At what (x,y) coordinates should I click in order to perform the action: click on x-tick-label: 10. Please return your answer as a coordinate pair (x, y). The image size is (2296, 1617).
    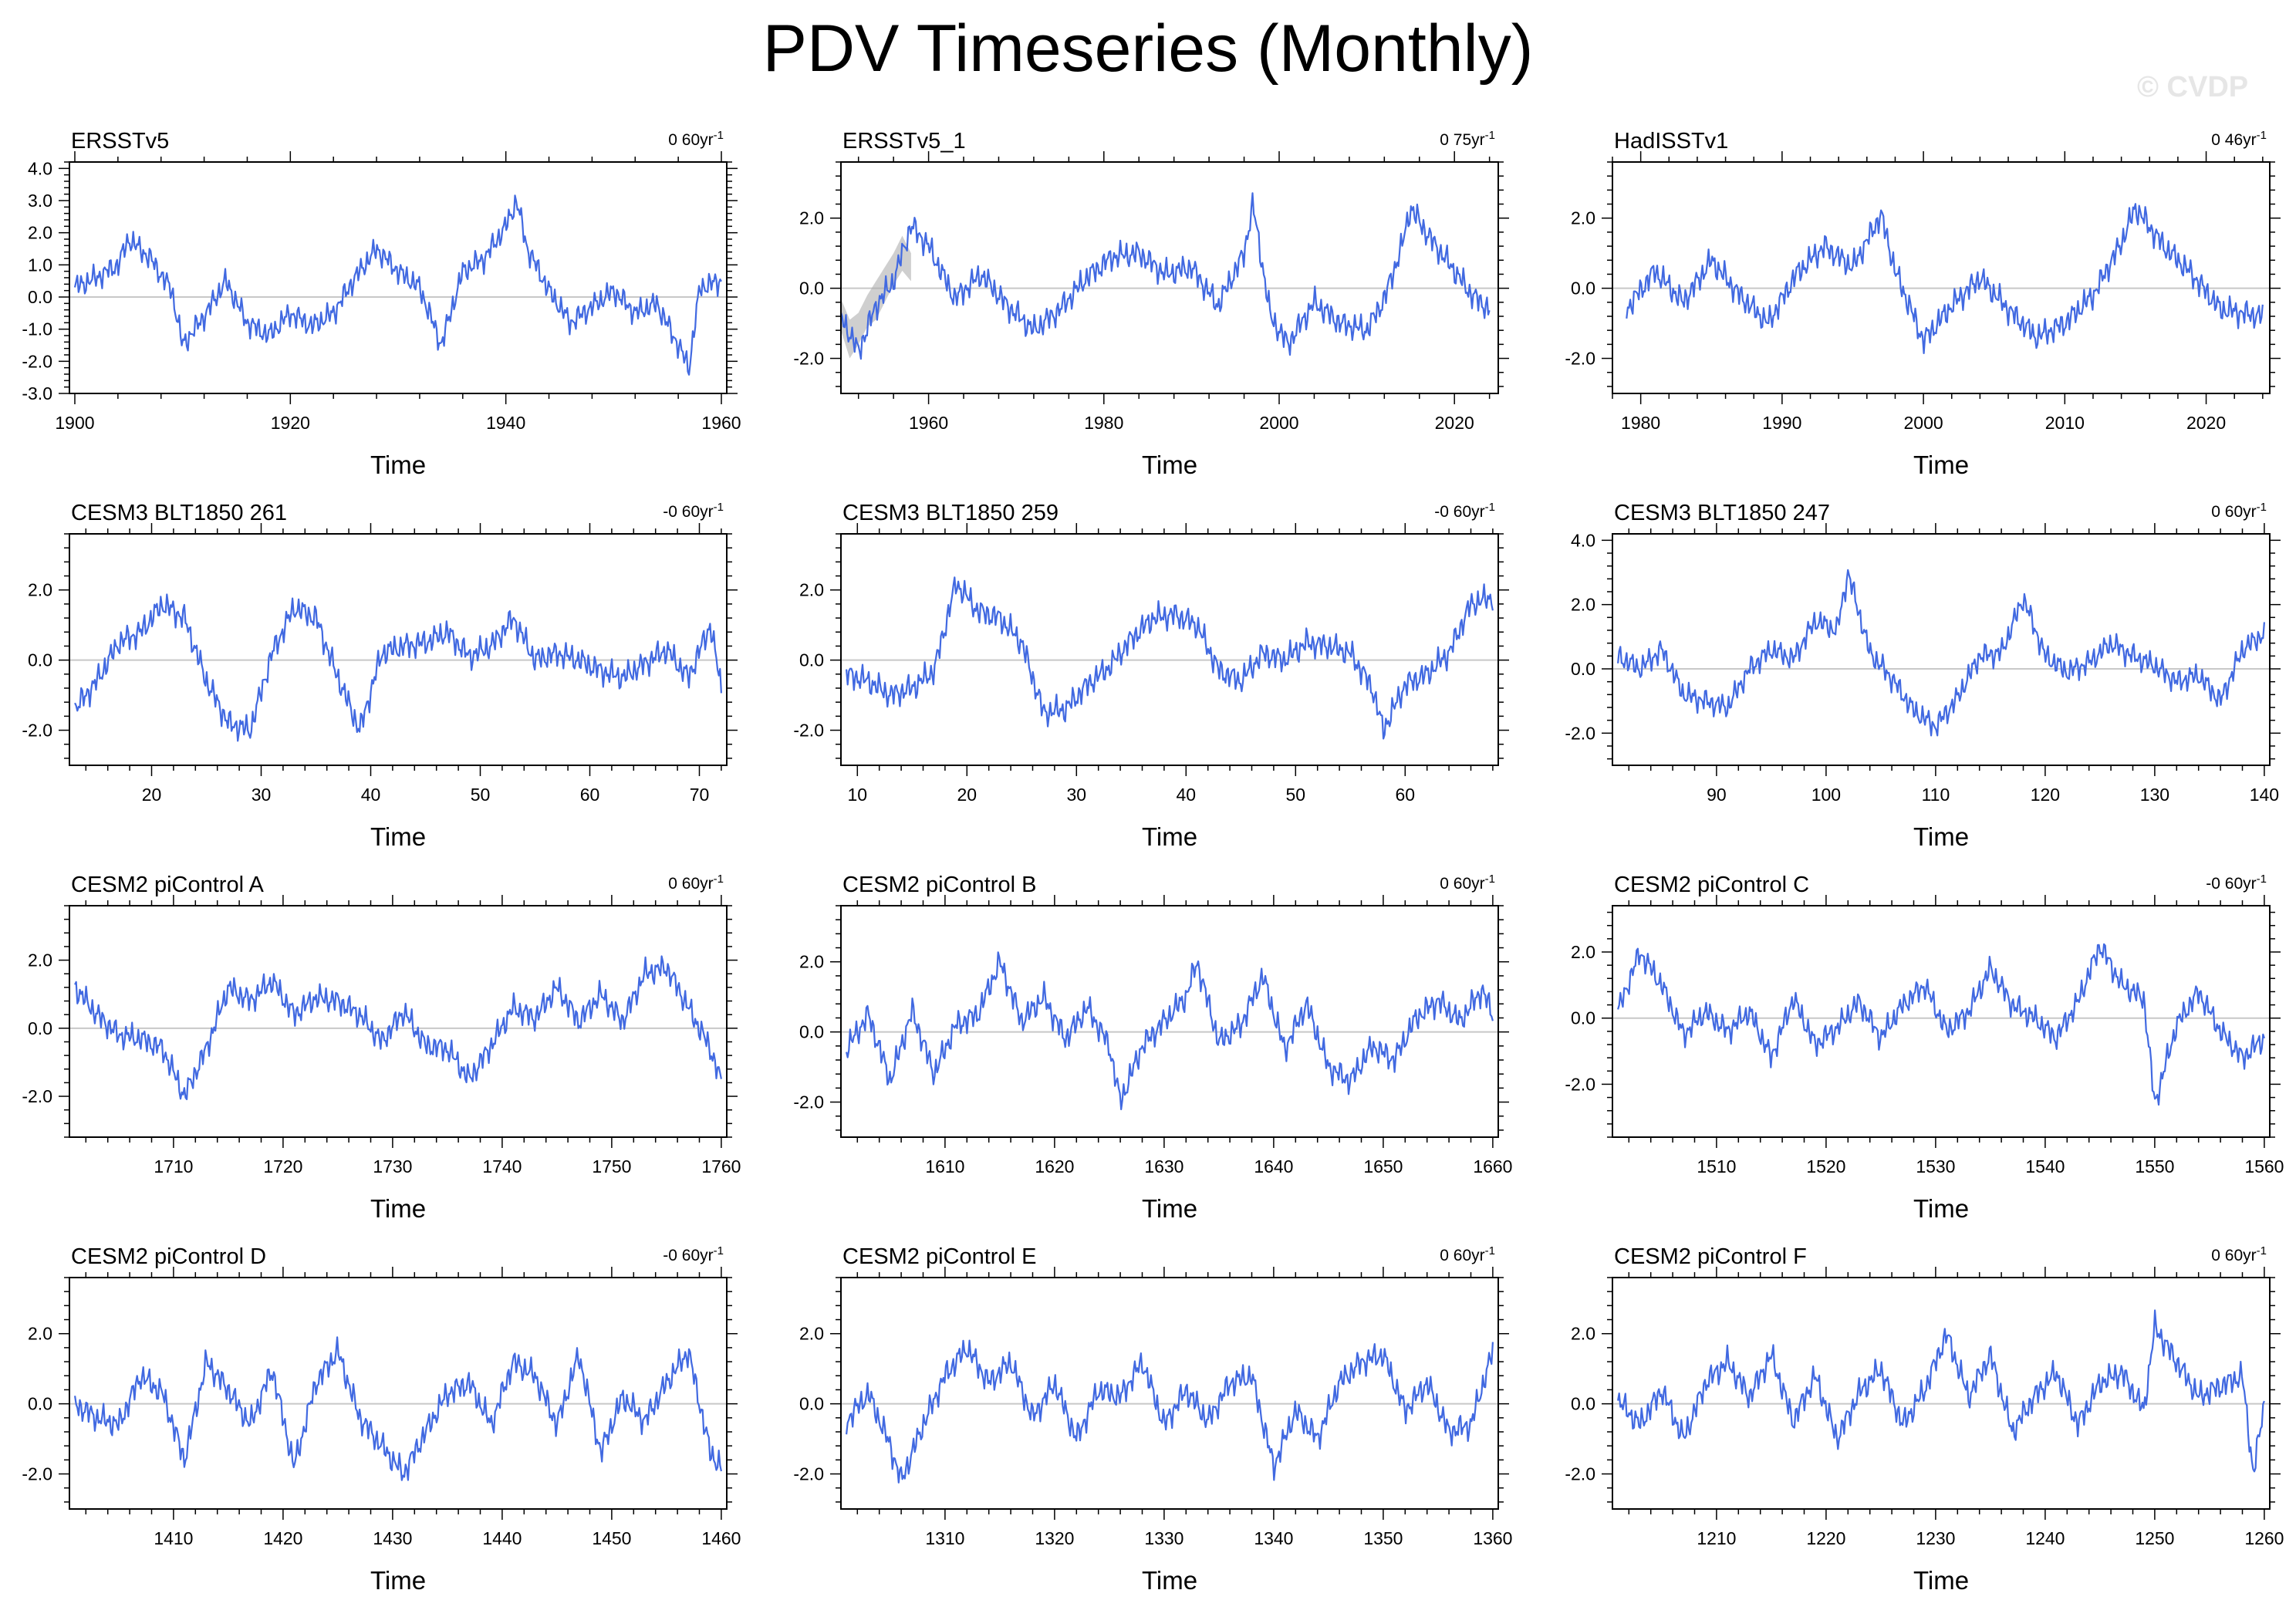
    Looking at the image, I should click on (858, 795).